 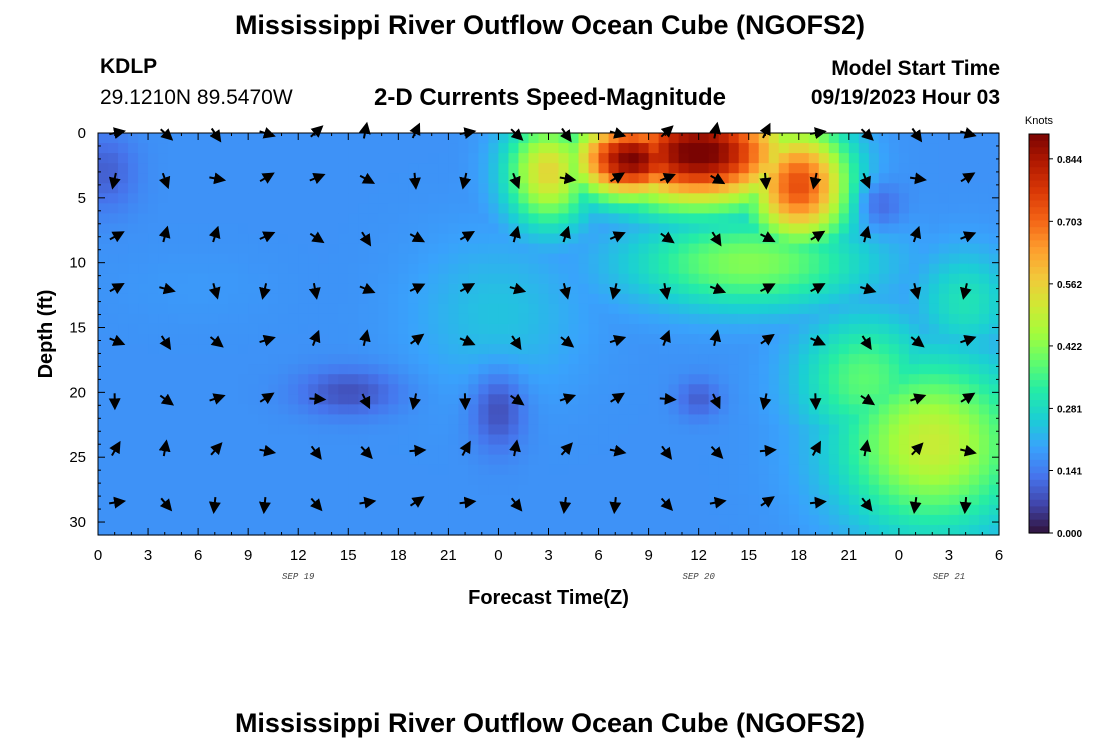 What do you see at coordinates (905, 97) in the screenshot?
I see `model-start-time: 09/19/2023 Hour 03` at bounding box center [905, 97].